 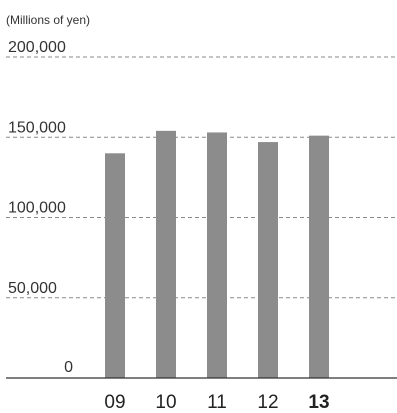 I want to click on unit-label: (Millions of yen), so click(x=48, y=20).